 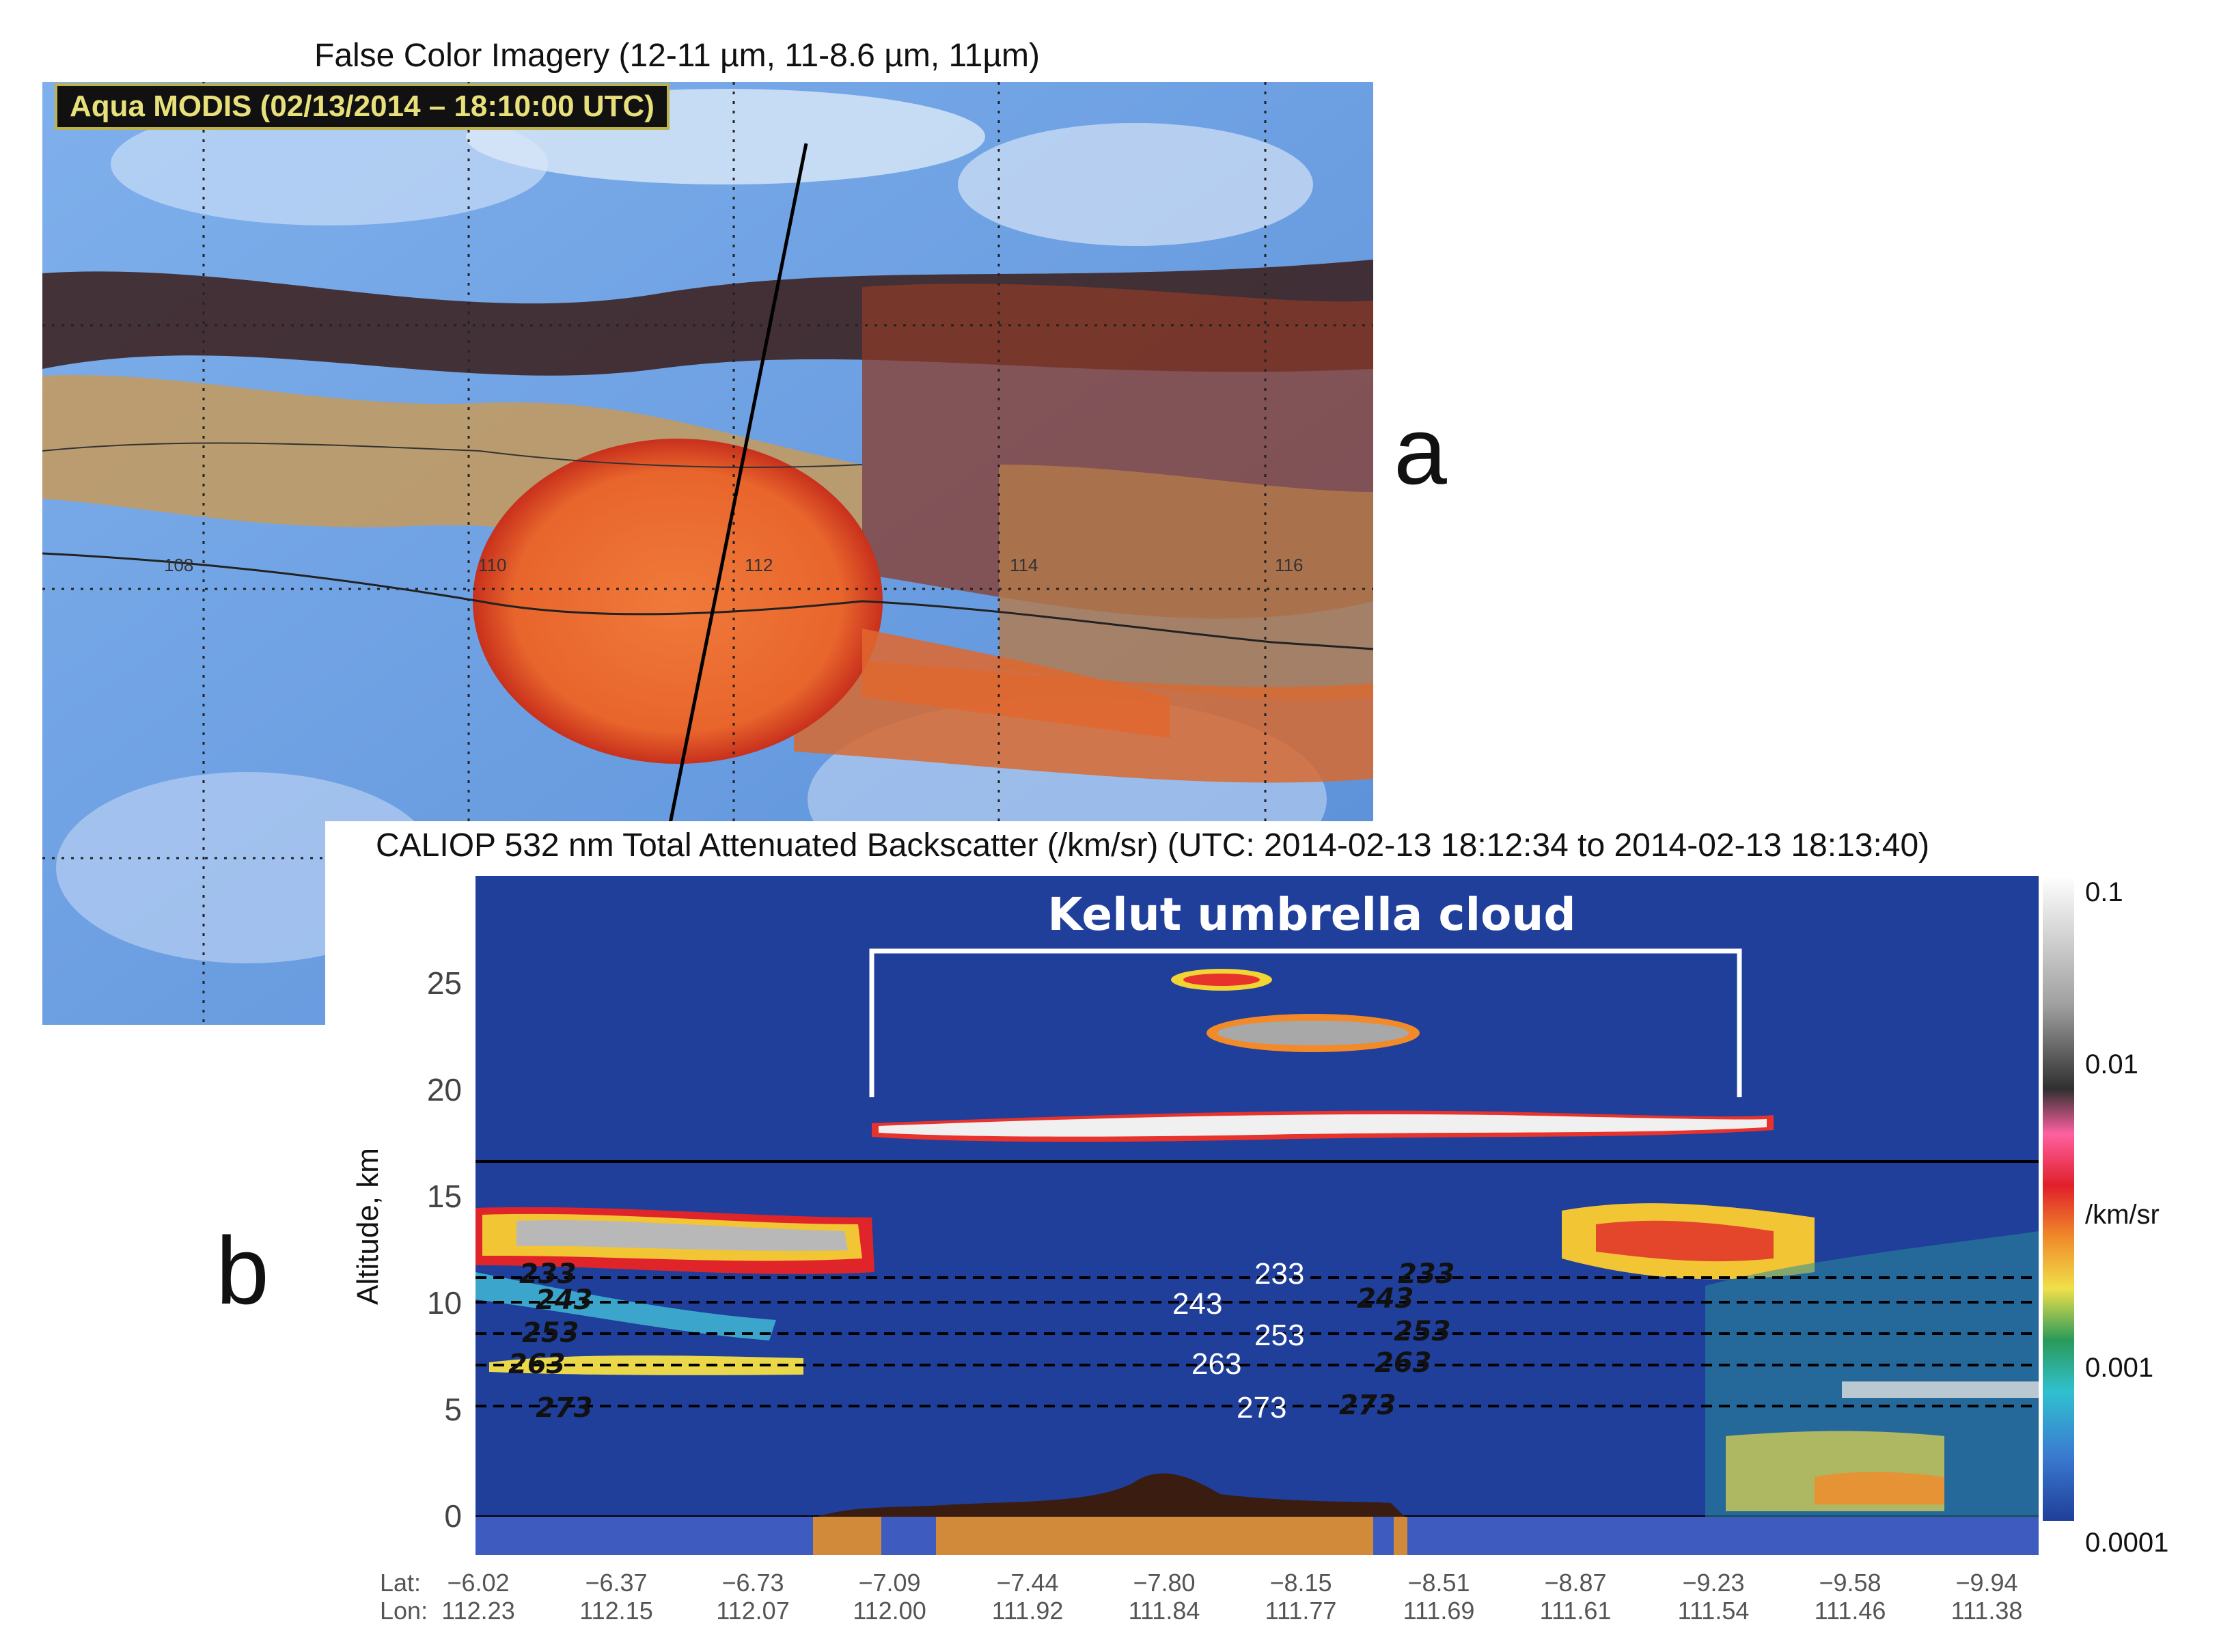 I want to click on x-tick: −8.15 111.77, so click(x=1301, y=1597).